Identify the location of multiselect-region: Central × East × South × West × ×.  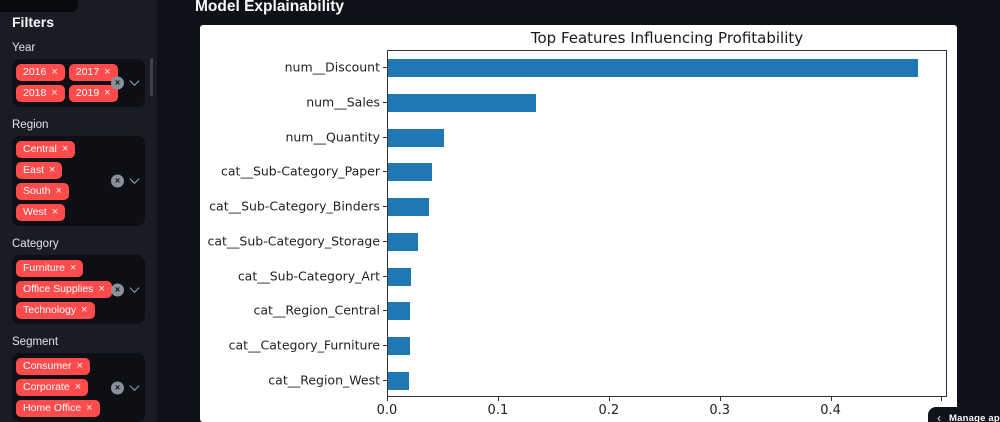
(78, 181).